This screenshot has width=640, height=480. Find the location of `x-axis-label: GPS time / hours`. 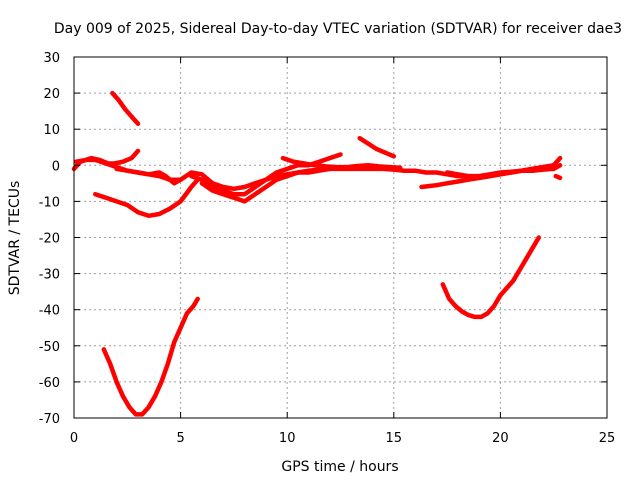

x-axis-label: GPS time / hours is located at coordinates (339, 467).